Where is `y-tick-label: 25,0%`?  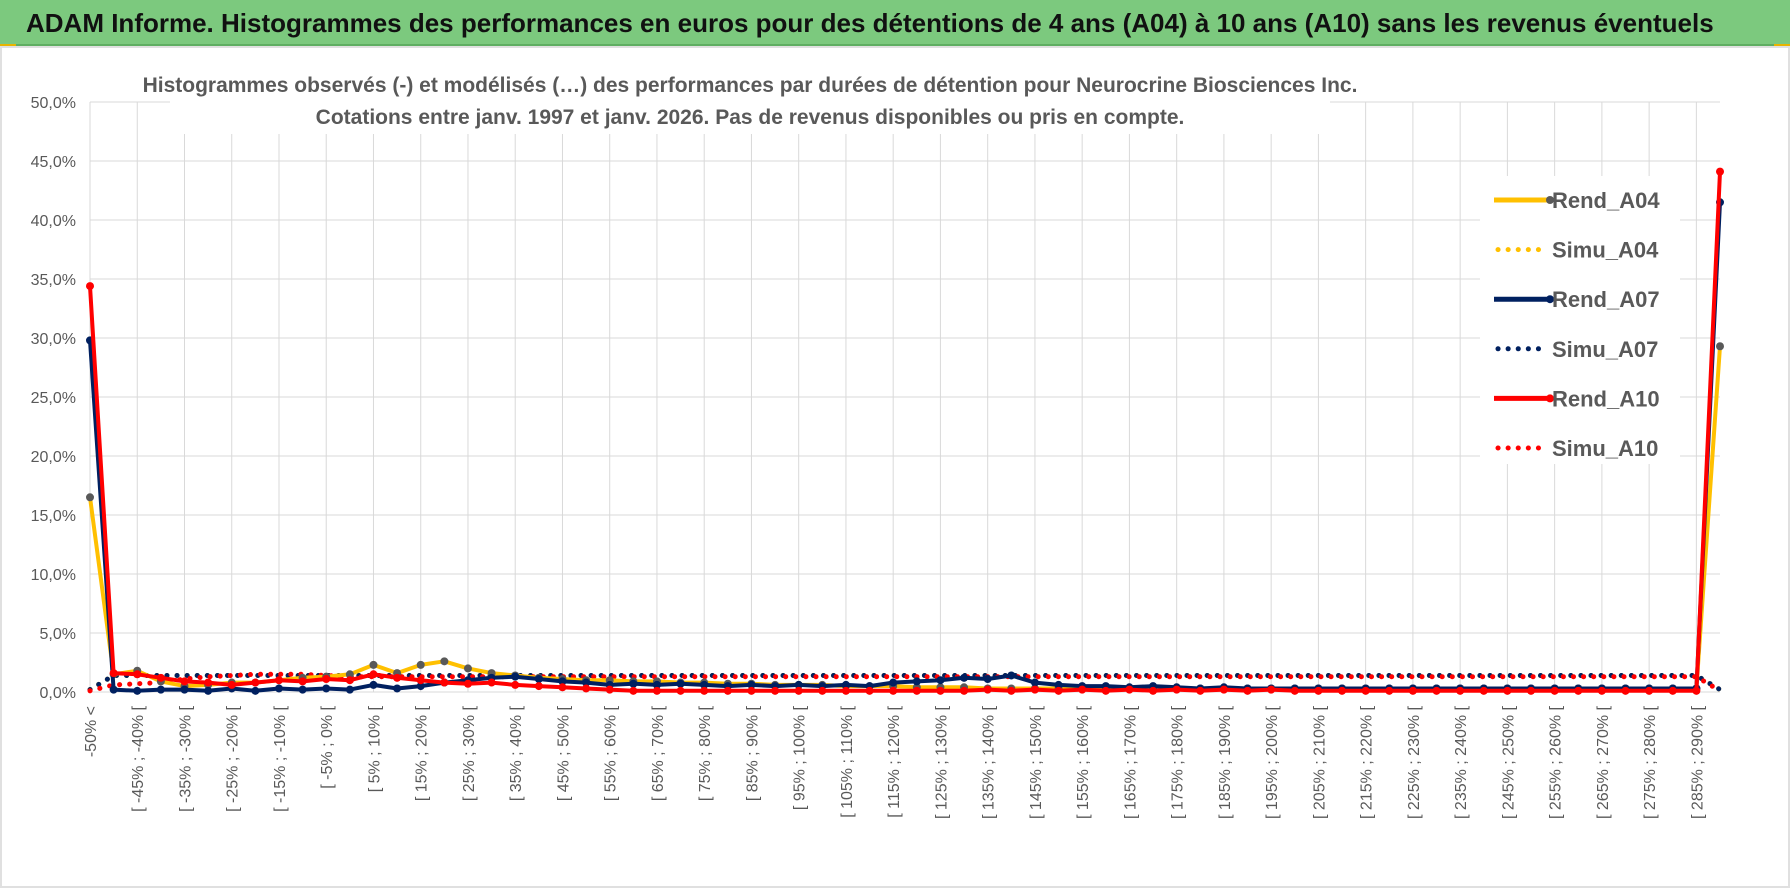
y-tick-label: 25,0% is located at coordinates (53, 398).